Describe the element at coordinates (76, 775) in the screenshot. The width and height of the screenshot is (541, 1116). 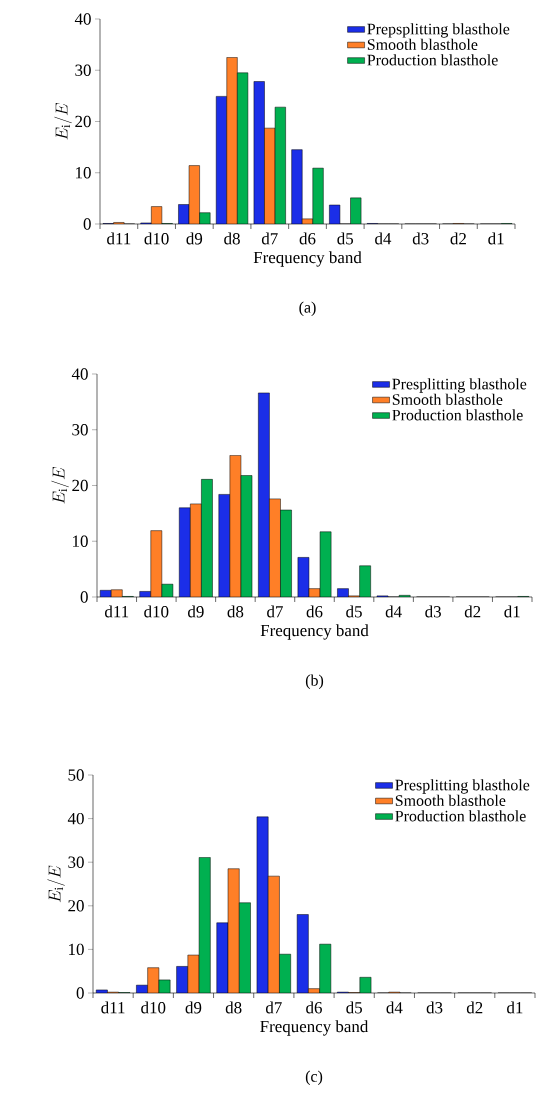
I see `y-tick-label: 50` at that location.